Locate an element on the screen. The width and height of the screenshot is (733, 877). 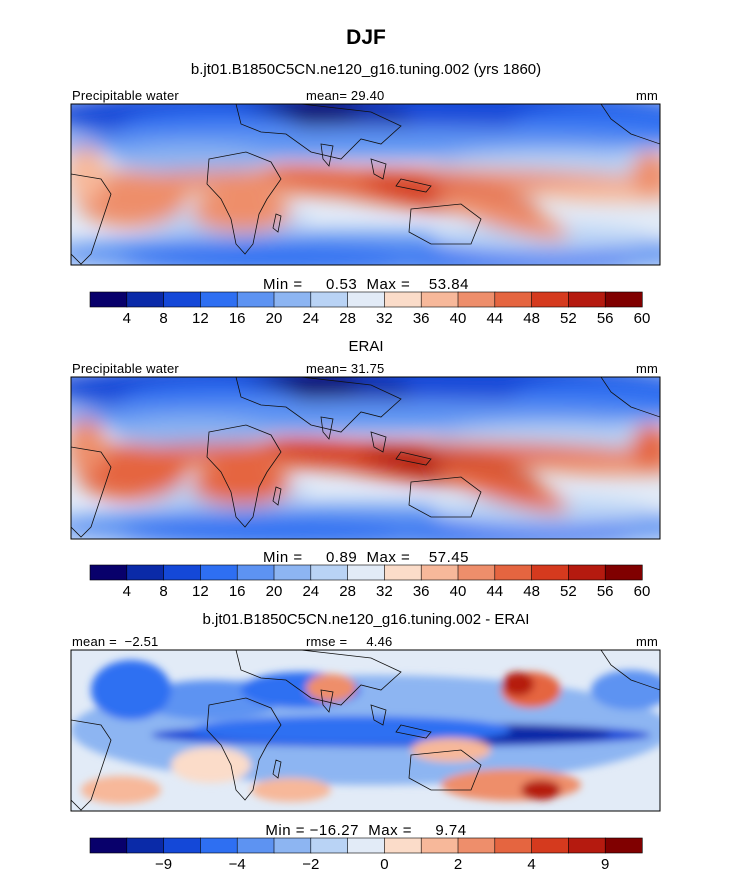
map-frame-model is located at coordinates (365, 184).